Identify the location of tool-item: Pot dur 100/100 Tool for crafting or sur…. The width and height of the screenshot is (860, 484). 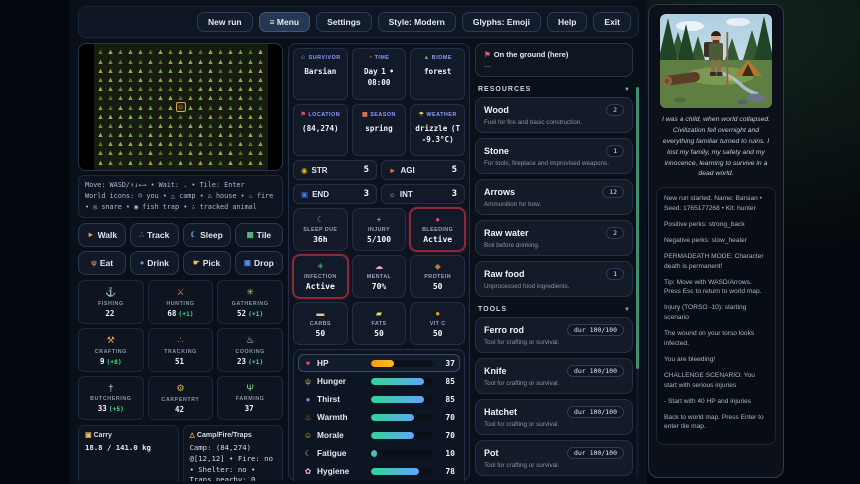
(554, 458).